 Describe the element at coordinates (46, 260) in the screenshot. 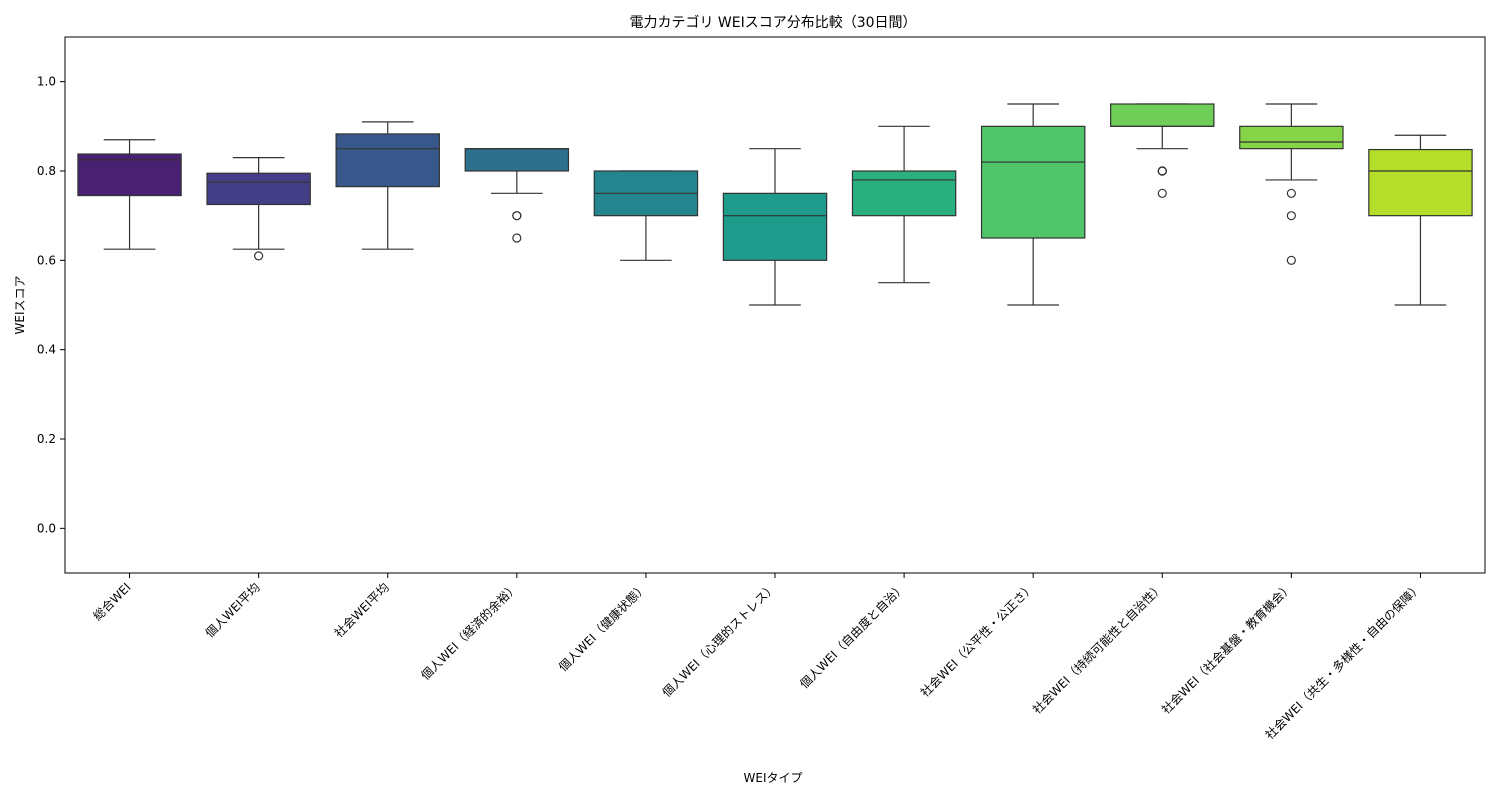

I see `y-tick-label: 0.6` at that location.